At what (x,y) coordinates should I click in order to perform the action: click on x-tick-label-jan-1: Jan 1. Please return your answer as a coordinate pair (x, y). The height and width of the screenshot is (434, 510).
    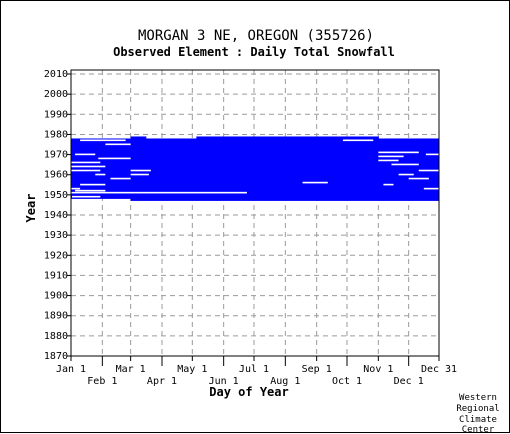
    Looking at the image, I should click on (71, 369).